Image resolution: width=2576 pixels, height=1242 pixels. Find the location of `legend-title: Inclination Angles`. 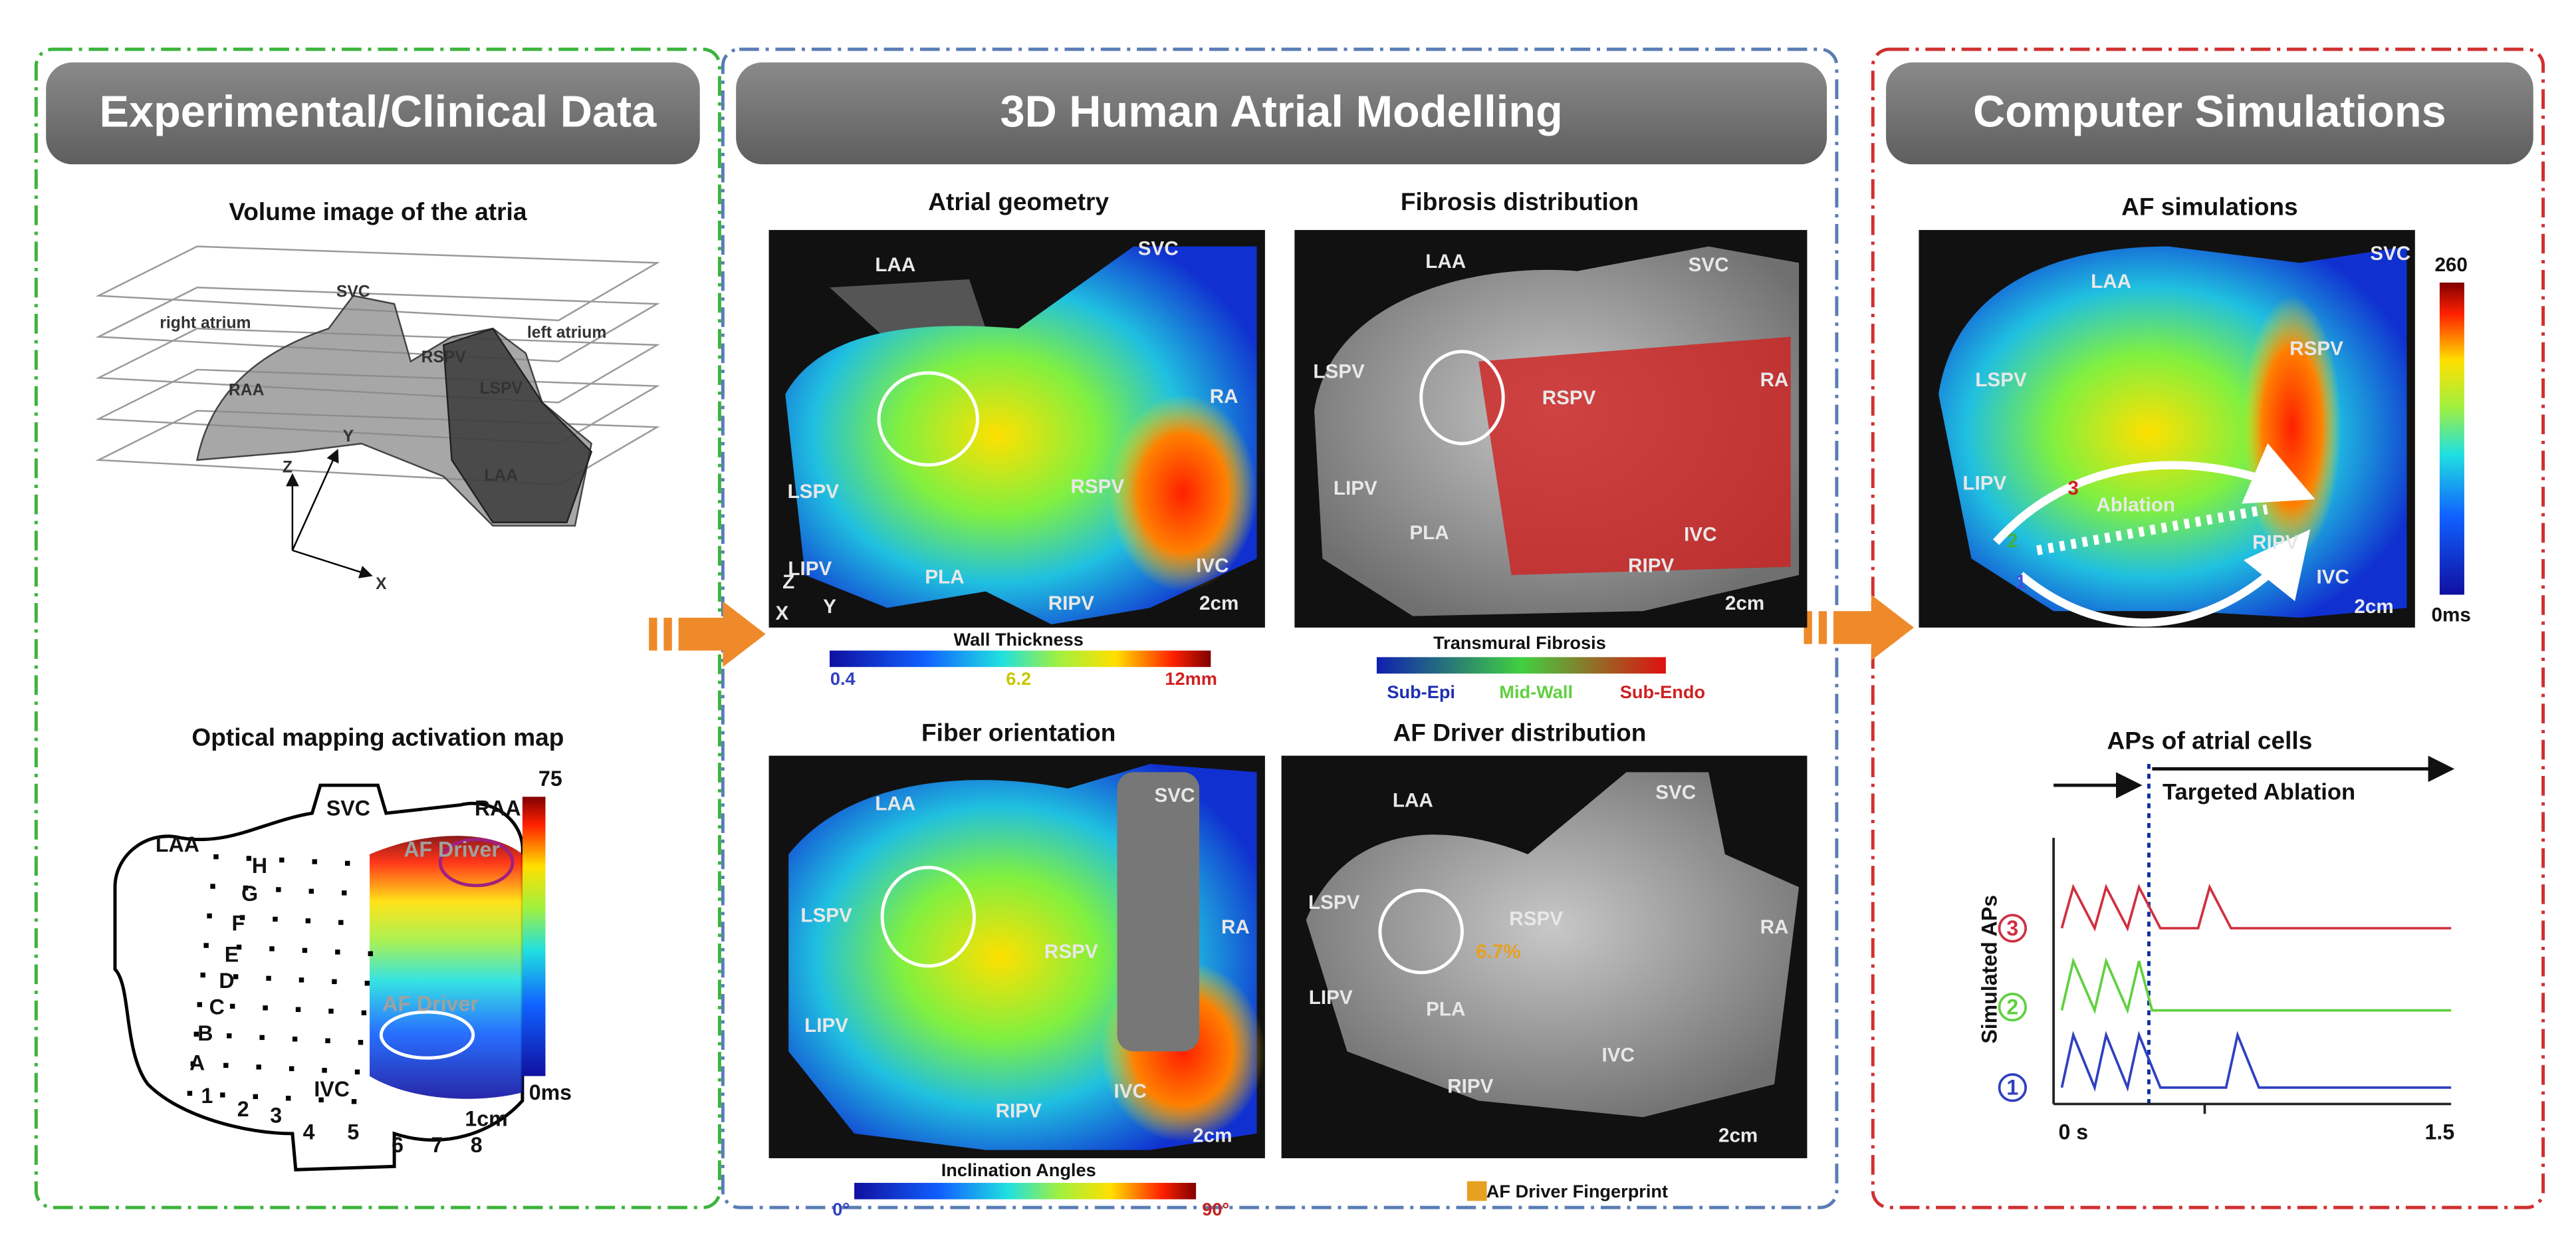

legend-title: Inclination Angles is located at coordinates (1018, 1170).